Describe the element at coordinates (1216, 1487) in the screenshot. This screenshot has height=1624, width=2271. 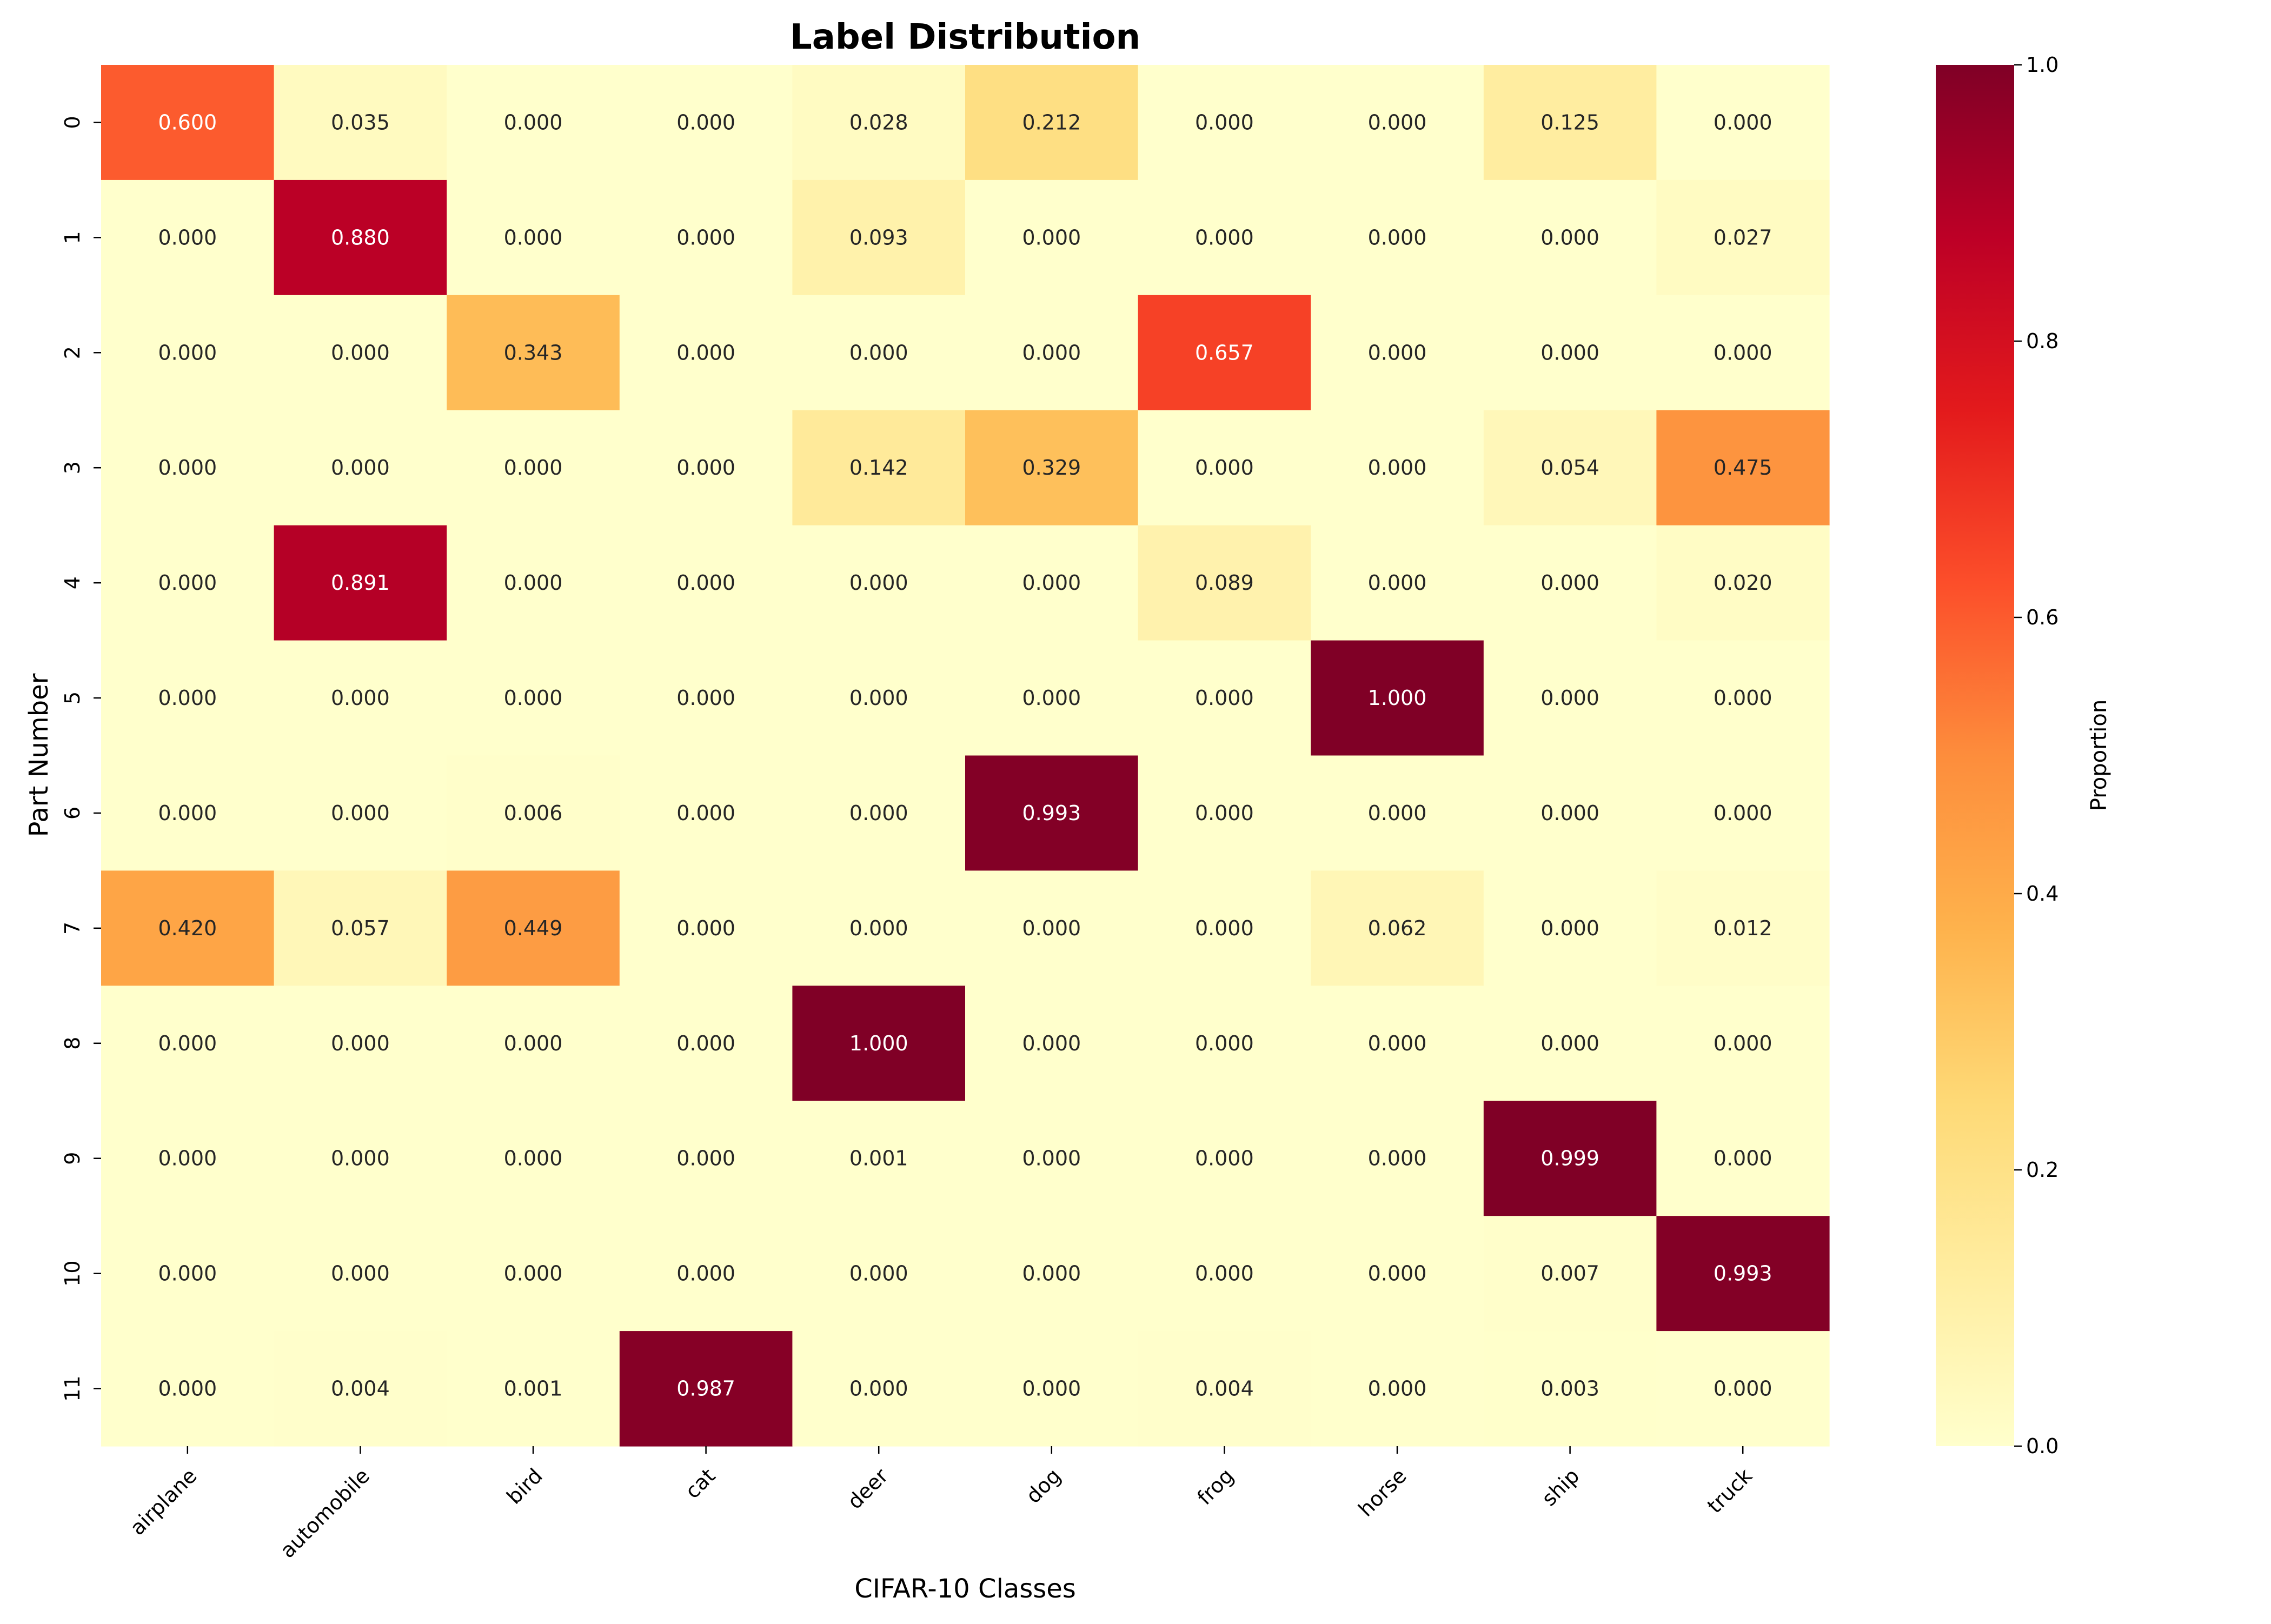
I see `x-tick-label: frog` at that location.